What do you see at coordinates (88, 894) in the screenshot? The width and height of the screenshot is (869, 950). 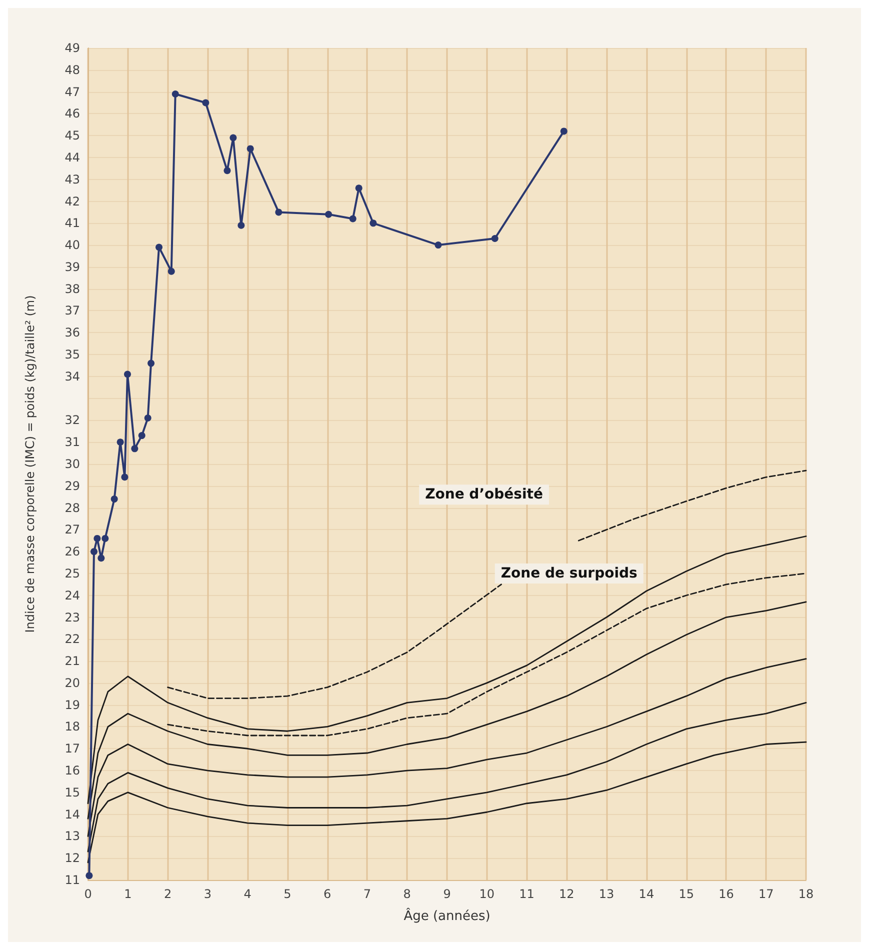 I see `x-tick-label: 0` at bounding box center [88, 894].